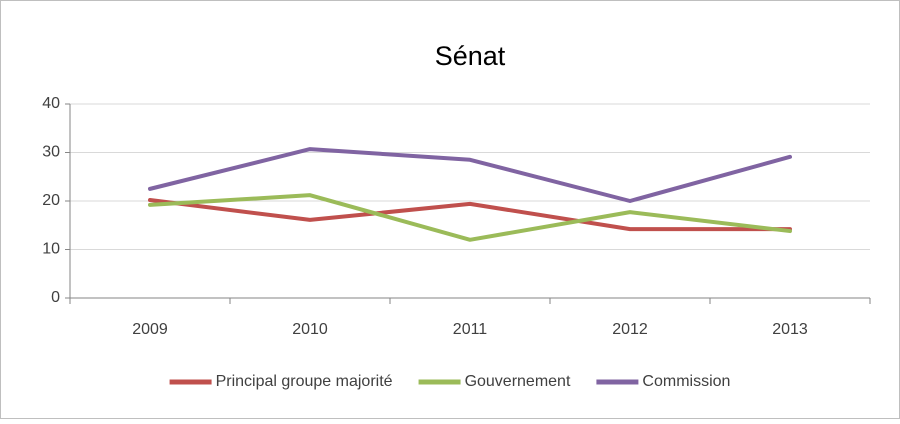  I want to click on x-tick-label: 2012, so click(630, 329).